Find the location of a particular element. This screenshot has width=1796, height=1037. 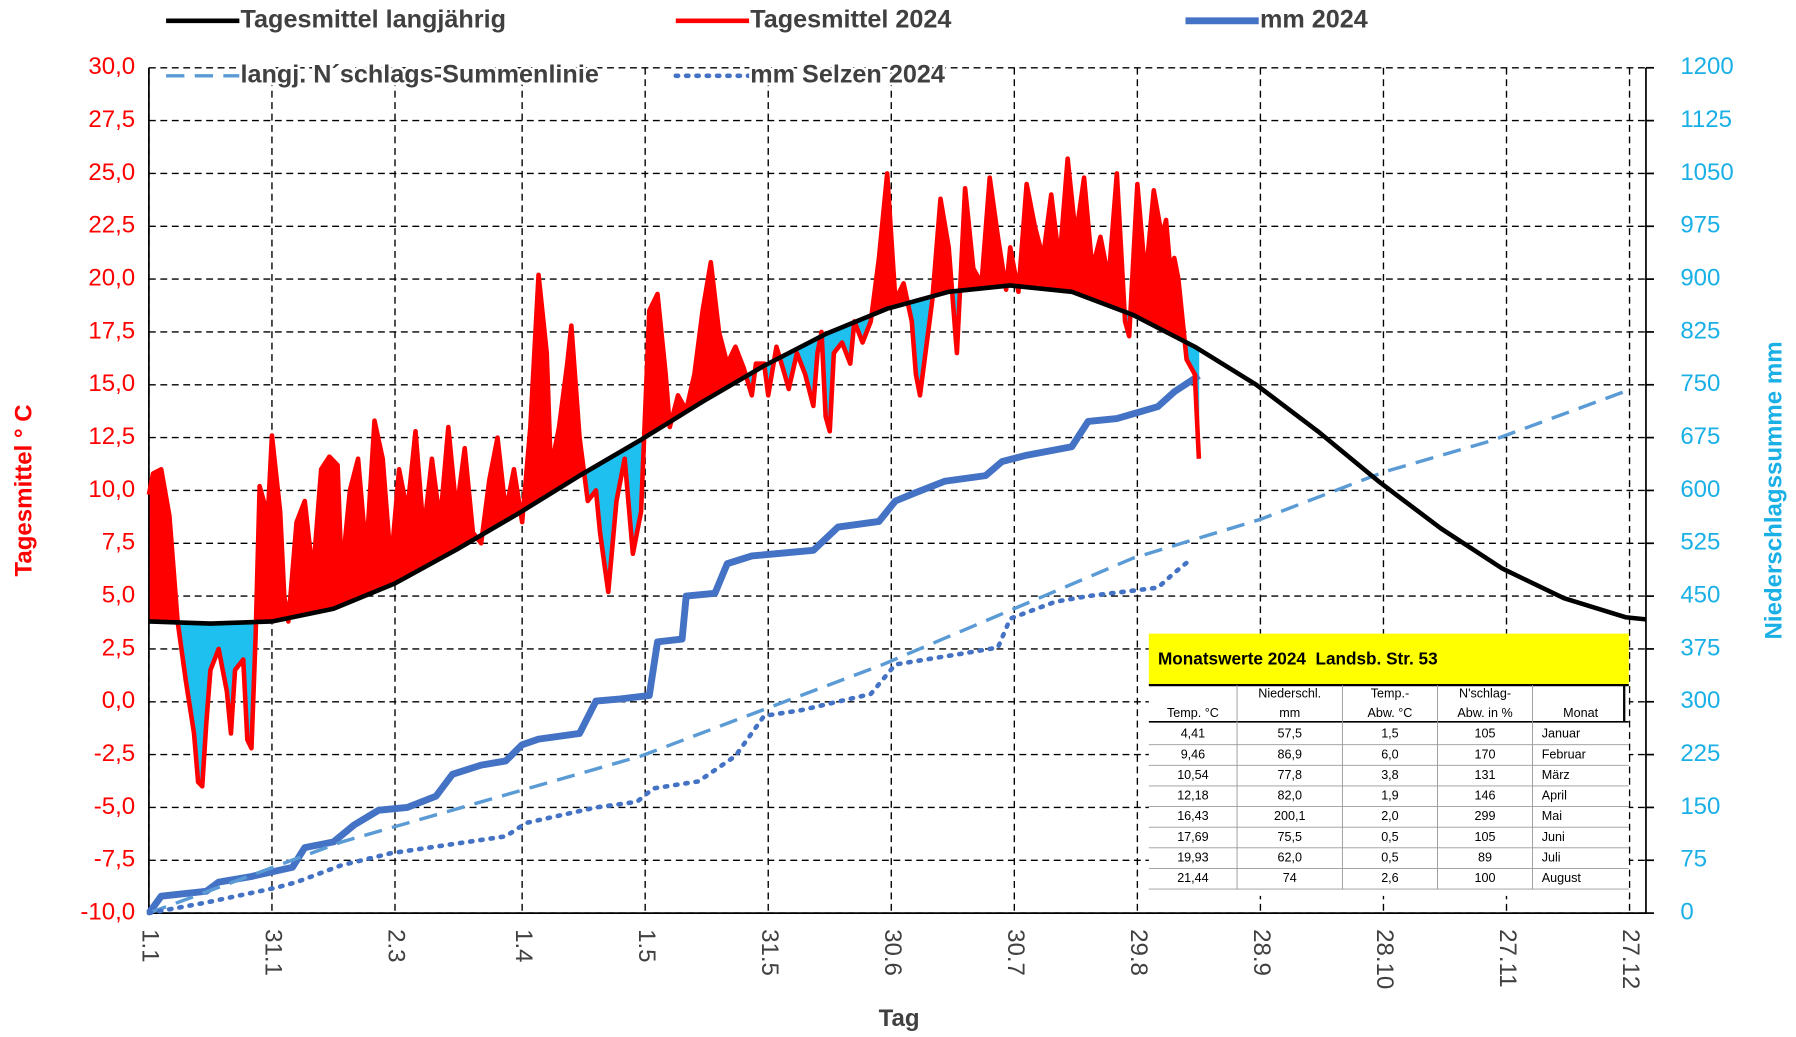

y2-tick-label: 750 is located at coordinates (1700, 383).